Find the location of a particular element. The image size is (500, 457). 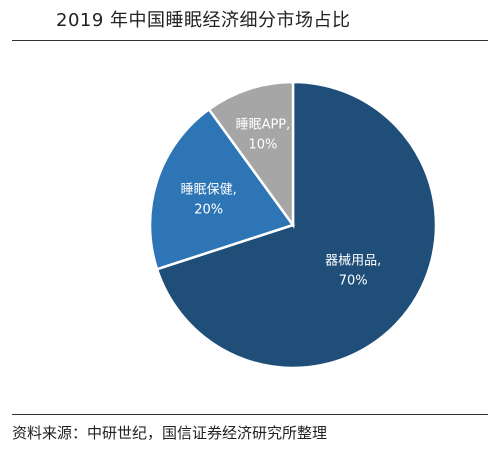

source-rule is located at coordinates (250, 414).